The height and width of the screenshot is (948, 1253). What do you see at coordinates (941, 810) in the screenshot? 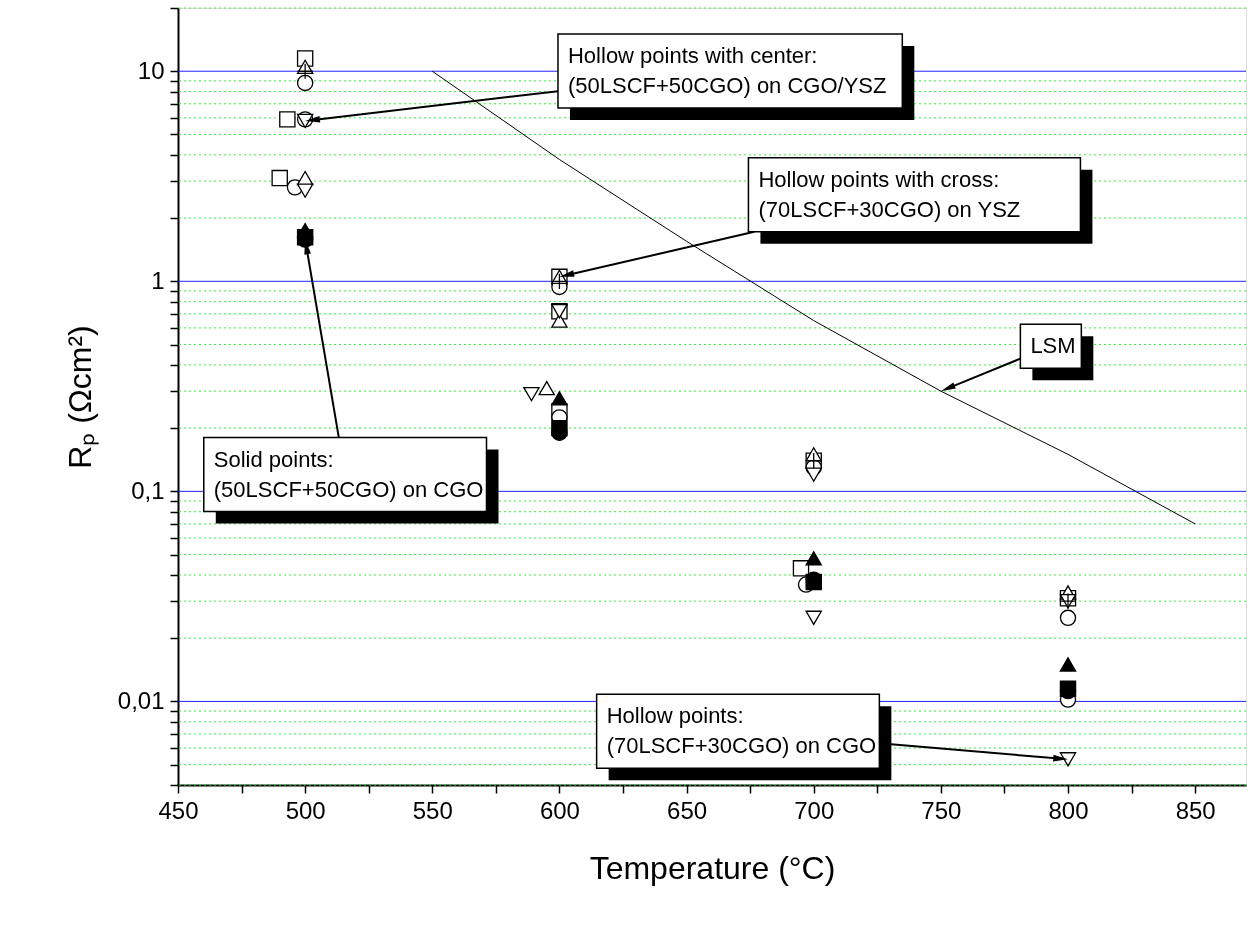
I see `x-tick-label: 750` at bounding box center [941, 810].